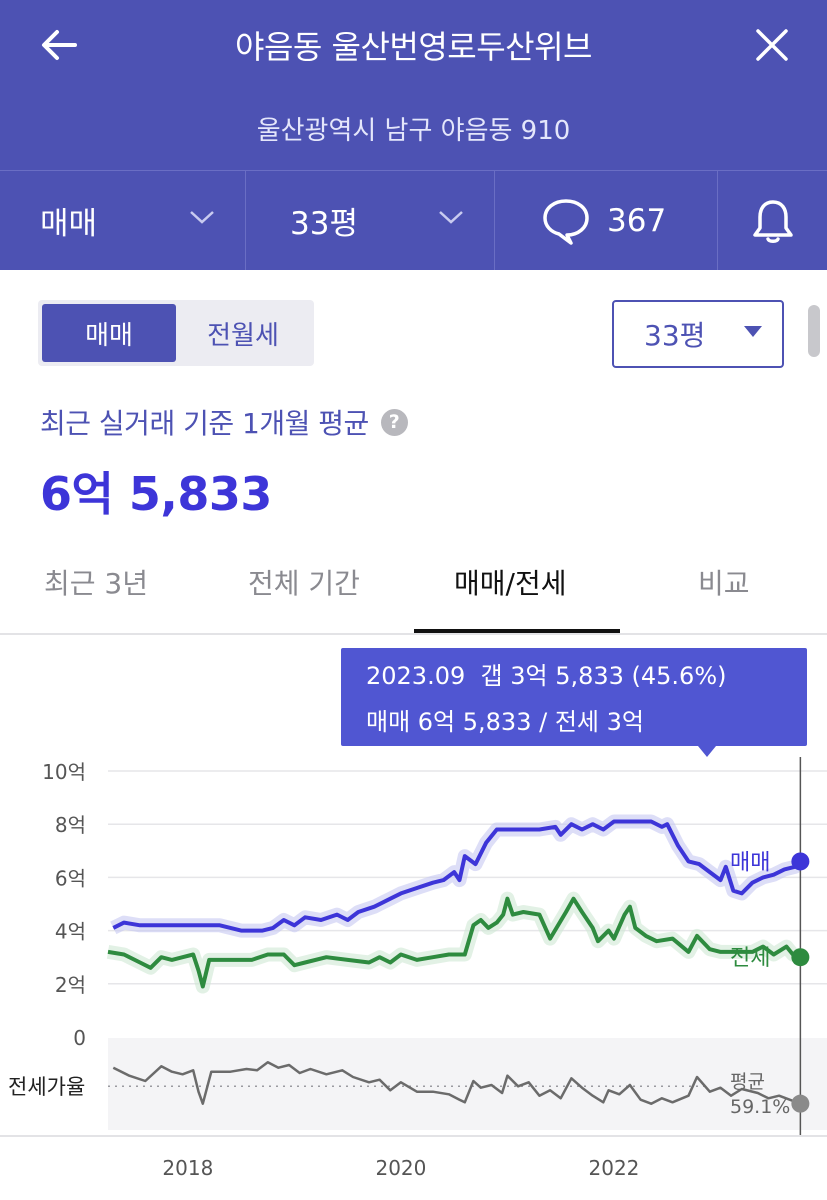 This screenshot has height=1200, width=827. I want to click on tab-recent-3-years: 최근 3년, so click(96, 583).